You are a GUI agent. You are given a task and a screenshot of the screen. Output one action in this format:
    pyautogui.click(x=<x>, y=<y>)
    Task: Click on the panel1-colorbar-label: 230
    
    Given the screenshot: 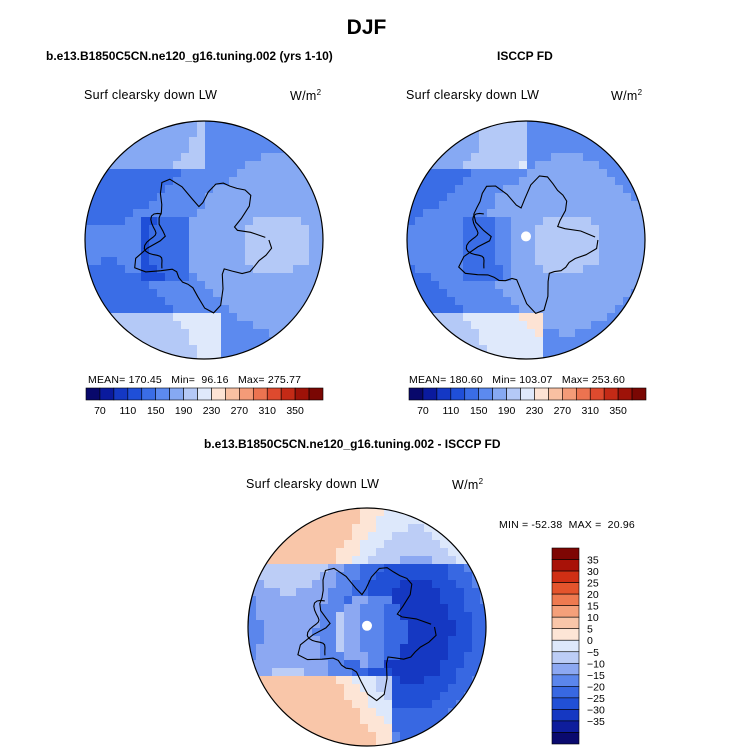 What is the action you would take?
    pyautogui.click(x=212, y=411)
    